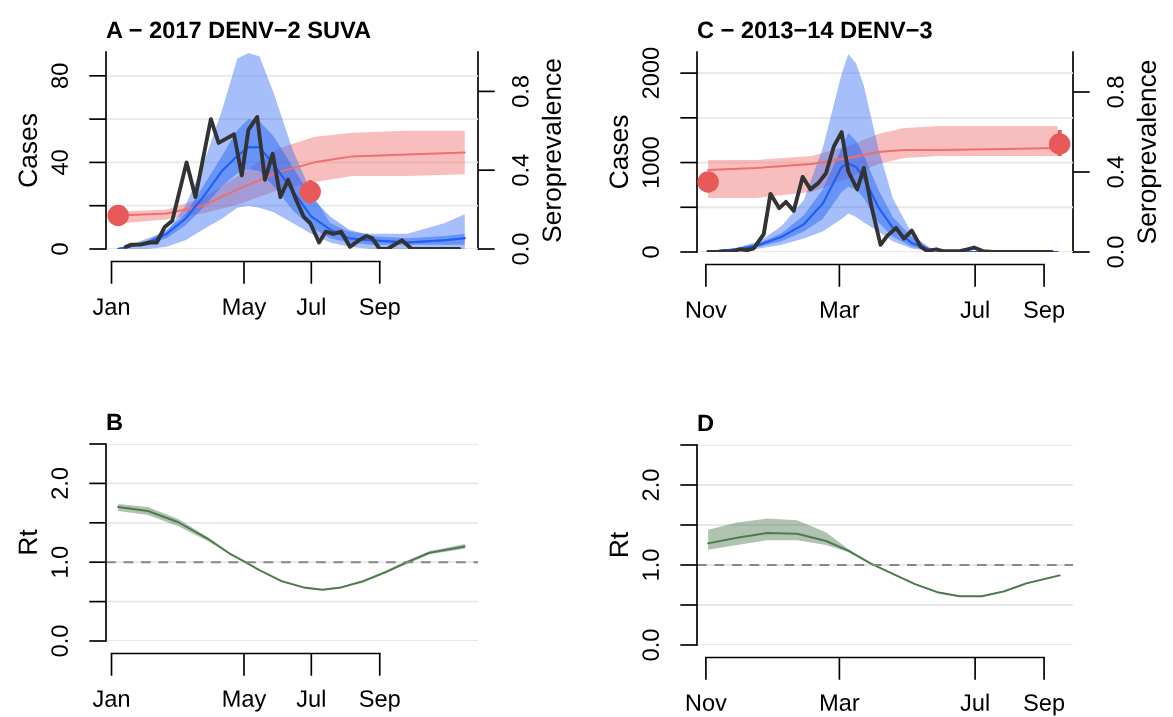 The image size is (1173, 717). I want to click on y-tick-label: 2000, so click(650, 73).